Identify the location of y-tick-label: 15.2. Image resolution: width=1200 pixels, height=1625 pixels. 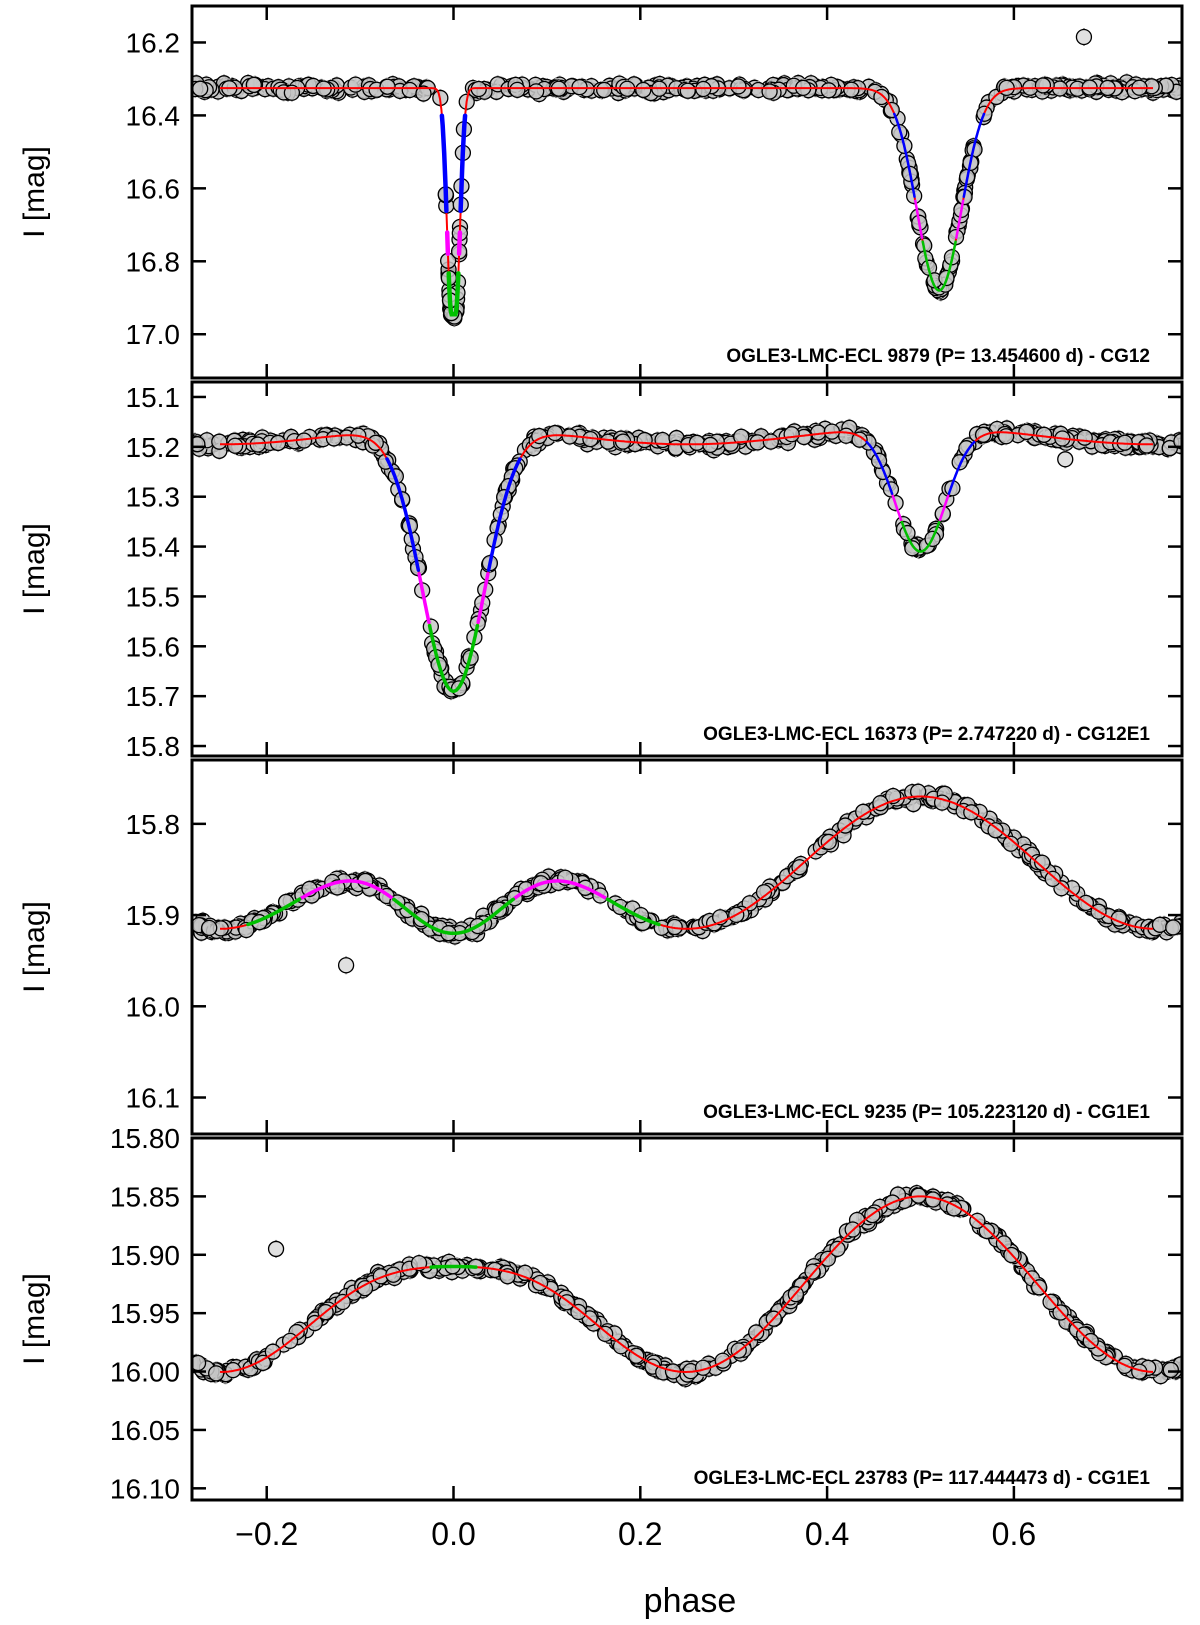
(153, 447).